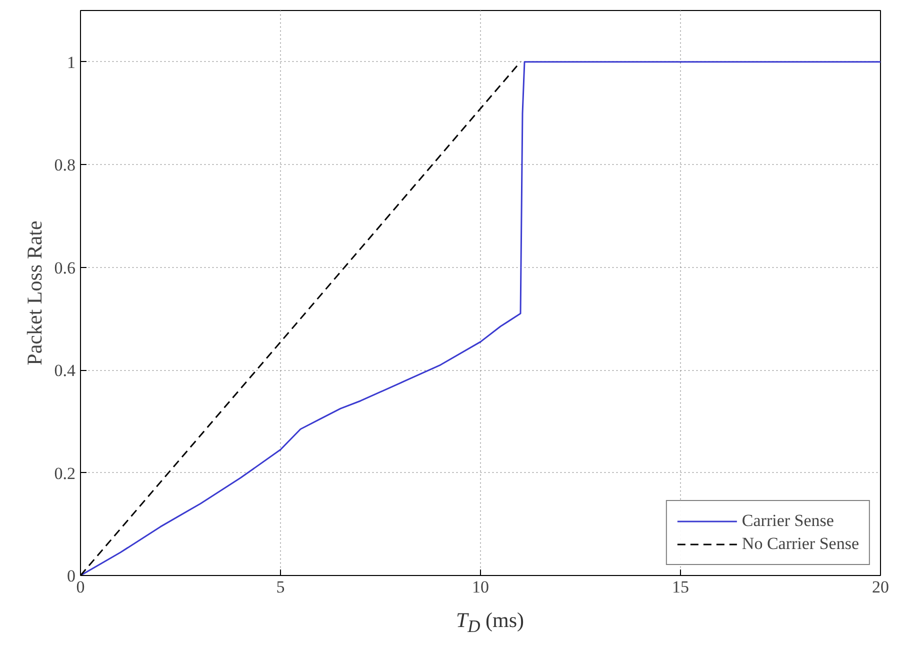  What do you see at coordinates (800, 544) in the screenshot?
I see `legend-label: No Carrier Sense` at bounding box center [800, 544].